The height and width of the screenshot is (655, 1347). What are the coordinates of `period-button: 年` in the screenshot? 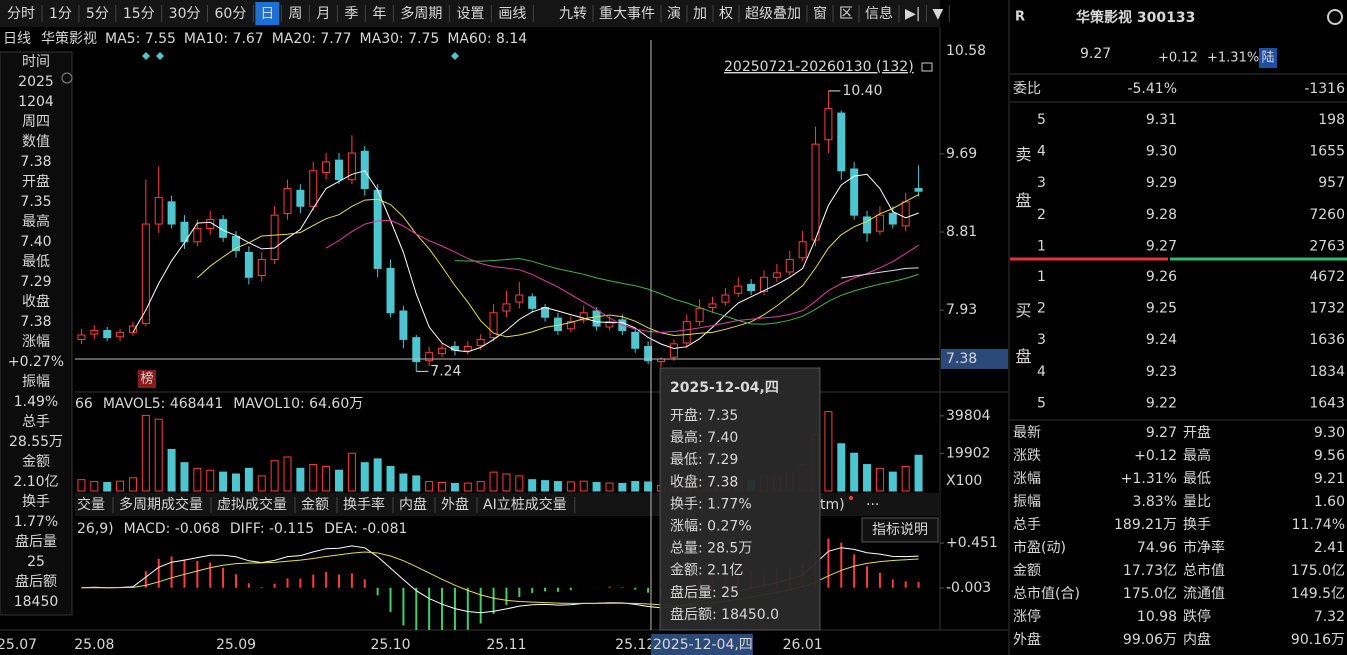 It's located at (379, 14).